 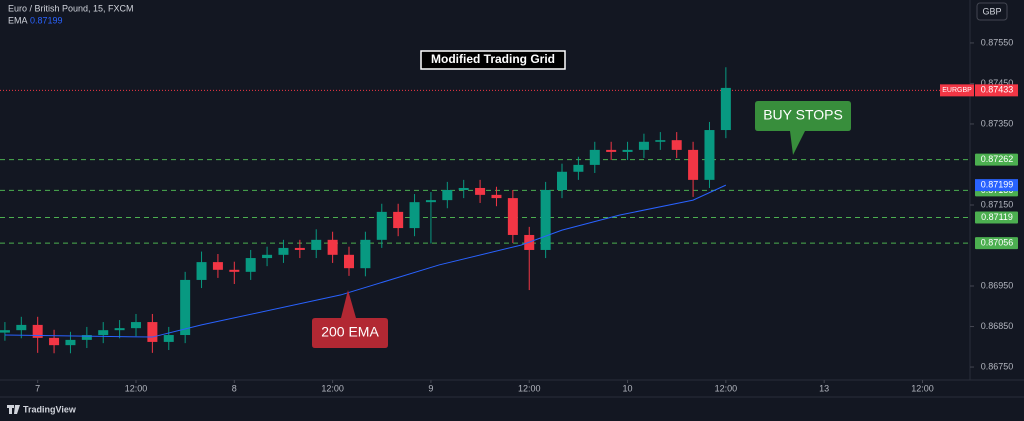 I want to click on symbol-title: Euro / British Pound, 15, FXCM, so click(x=71, y=8).